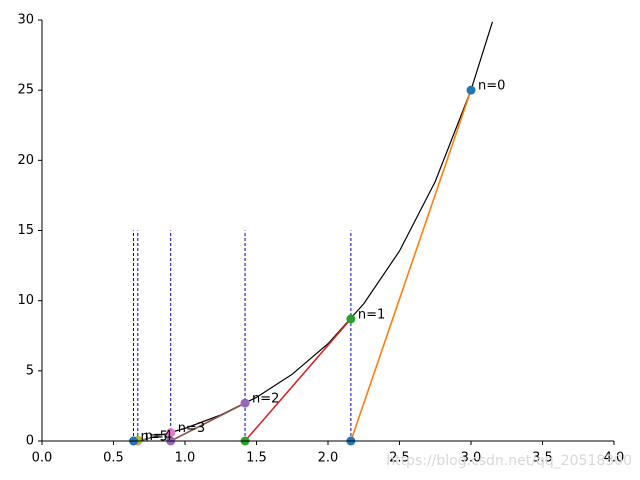 The height and width of the screenshot is (480, 640). What do you see at coordinates (30, 441) in the screenshot?
I see `y-tick-label: 0` at bounding box center [30, 441].